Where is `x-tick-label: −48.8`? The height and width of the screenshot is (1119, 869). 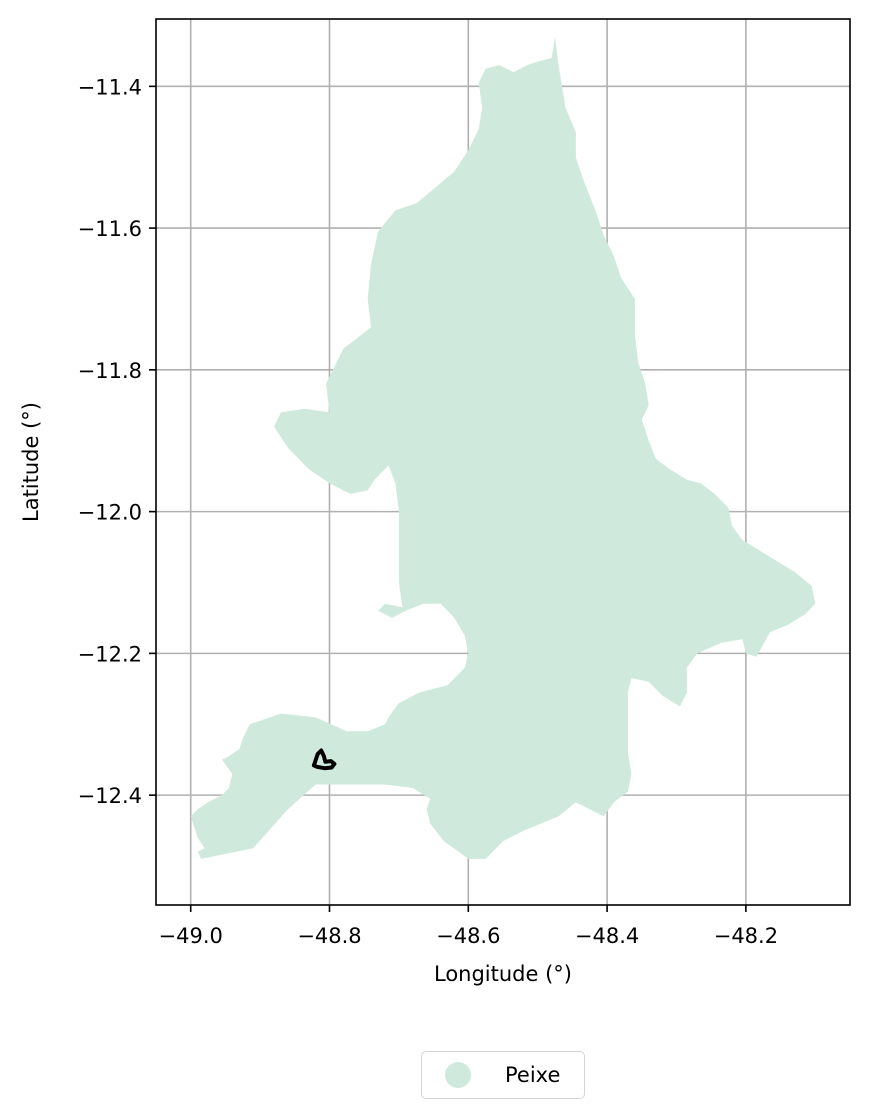
x-tick-label: −48.8 is located at coordinates (329, 936).